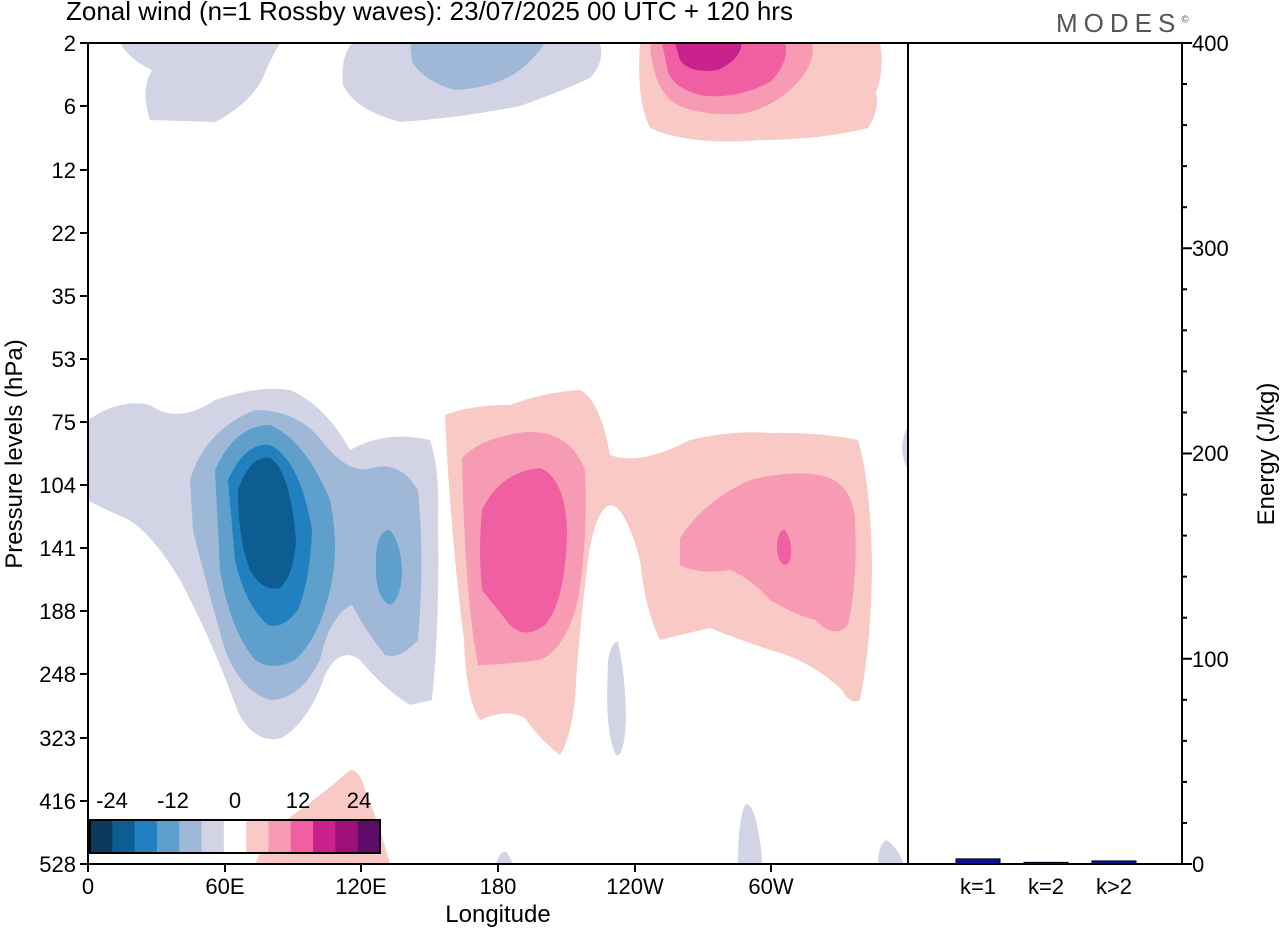 Image resolution: width=1280 pixels, height=930 pixels. Describe the element at coordinates (1210, 248) in the screenshot. I see `energy-tick-label: 300` at that location.